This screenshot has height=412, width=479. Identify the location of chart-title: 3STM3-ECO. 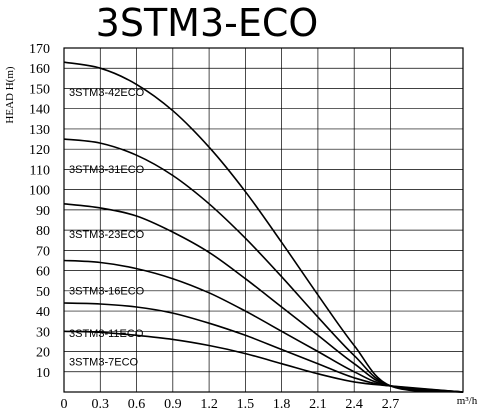
(207, 23).